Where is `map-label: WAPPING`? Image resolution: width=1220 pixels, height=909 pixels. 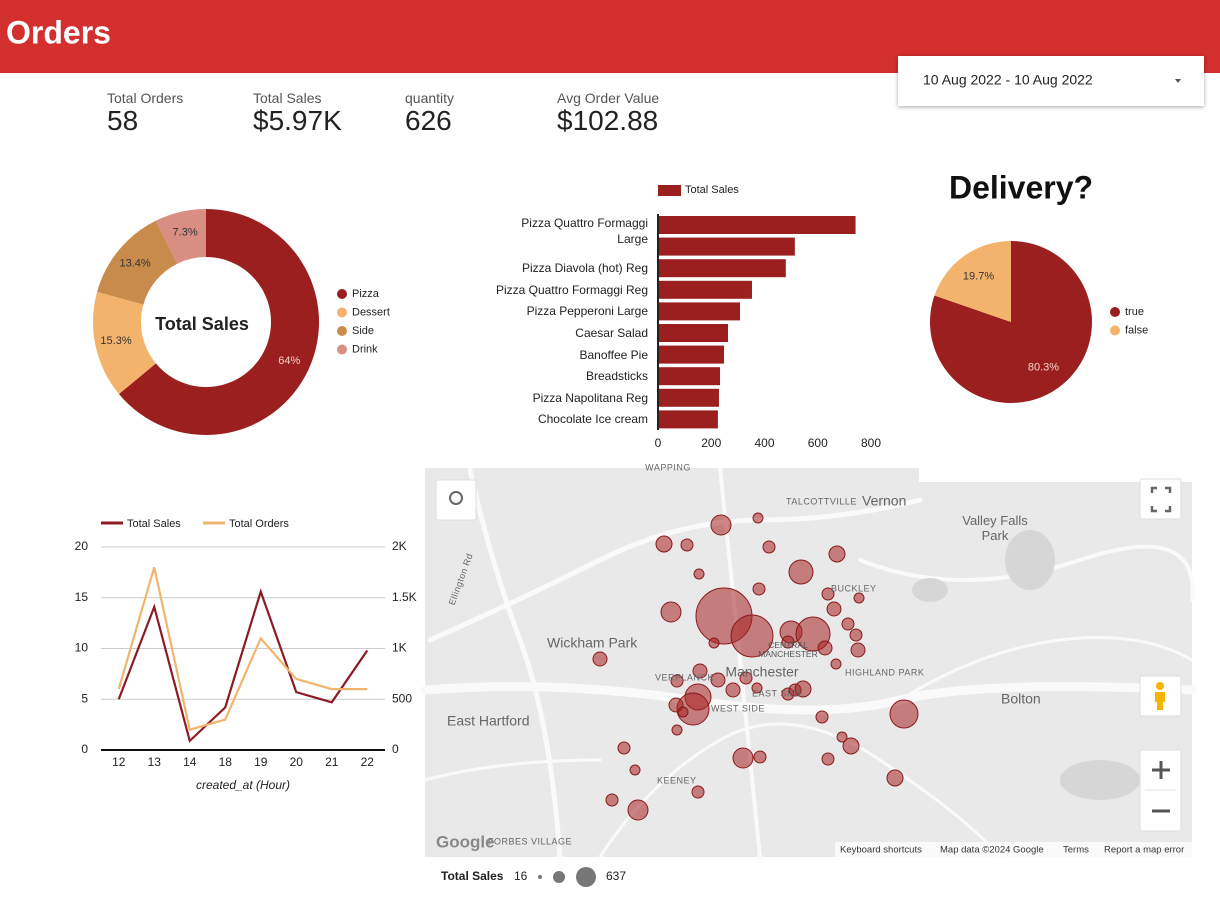
map-label: WAPPING is located at coordinates (668, 467).